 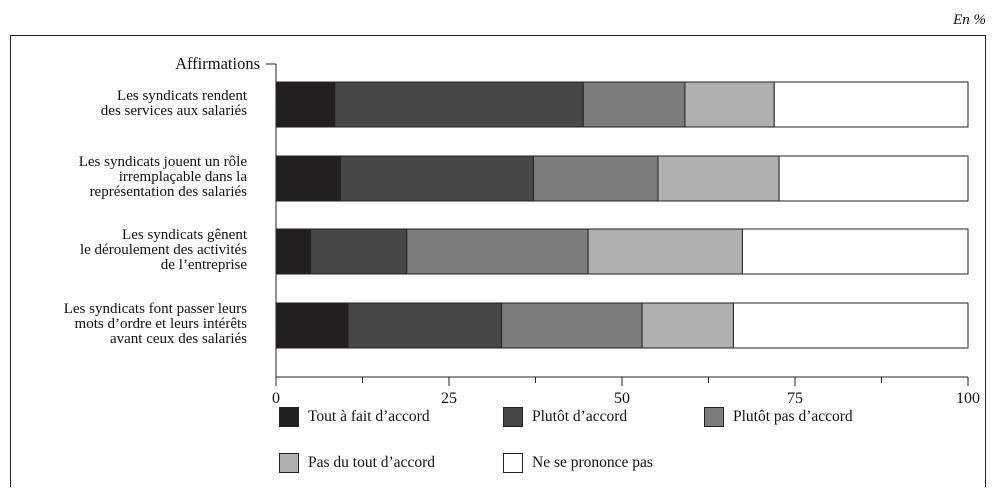 What do you see at coordinates (369, 416) in the screenshot?
I see `legend-label: Tout à fait d’accord` at bounding box center [369, 416].